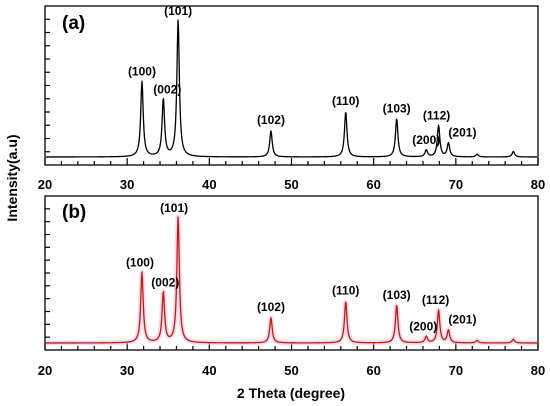  What do you see at coordinates (12, 177) in the screenshot?
I see `y-axis-label: Intensity(a.u)` at bounding box center [12, 177].